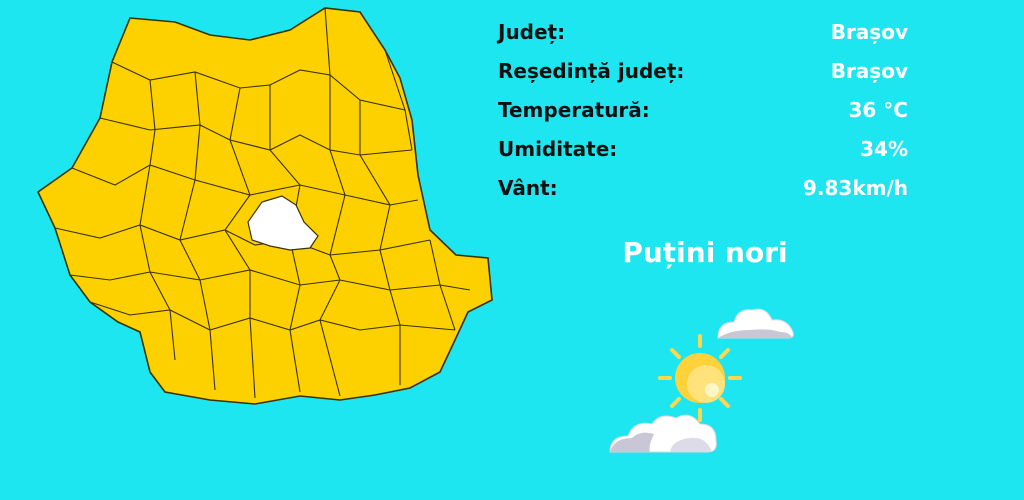 The image size is (1024, 500). I want to click on humidity-value: 34%, so click(884, 148).